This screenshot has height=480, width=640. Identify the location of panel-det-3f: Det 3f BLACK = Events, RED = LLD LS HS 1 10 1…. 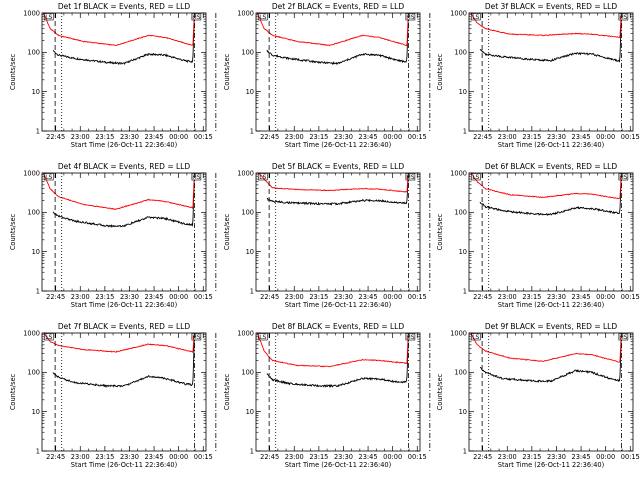
(538, 75).